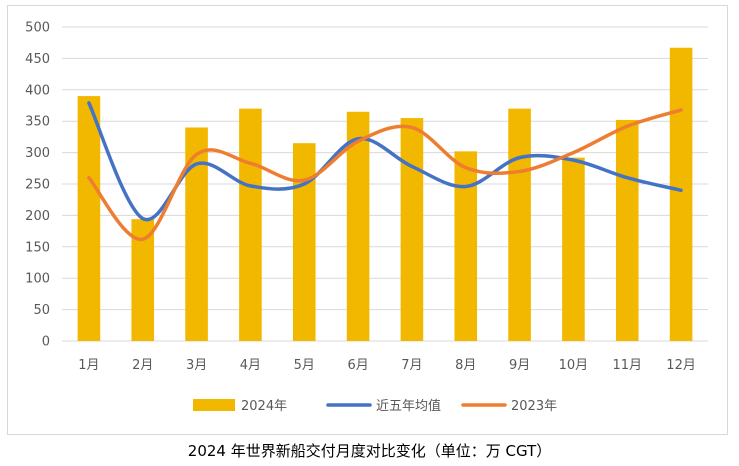 Image resolution: width=739 pixels, height=466 pixels. I want to click on x-tick-label: 9月, so click(519, 365).